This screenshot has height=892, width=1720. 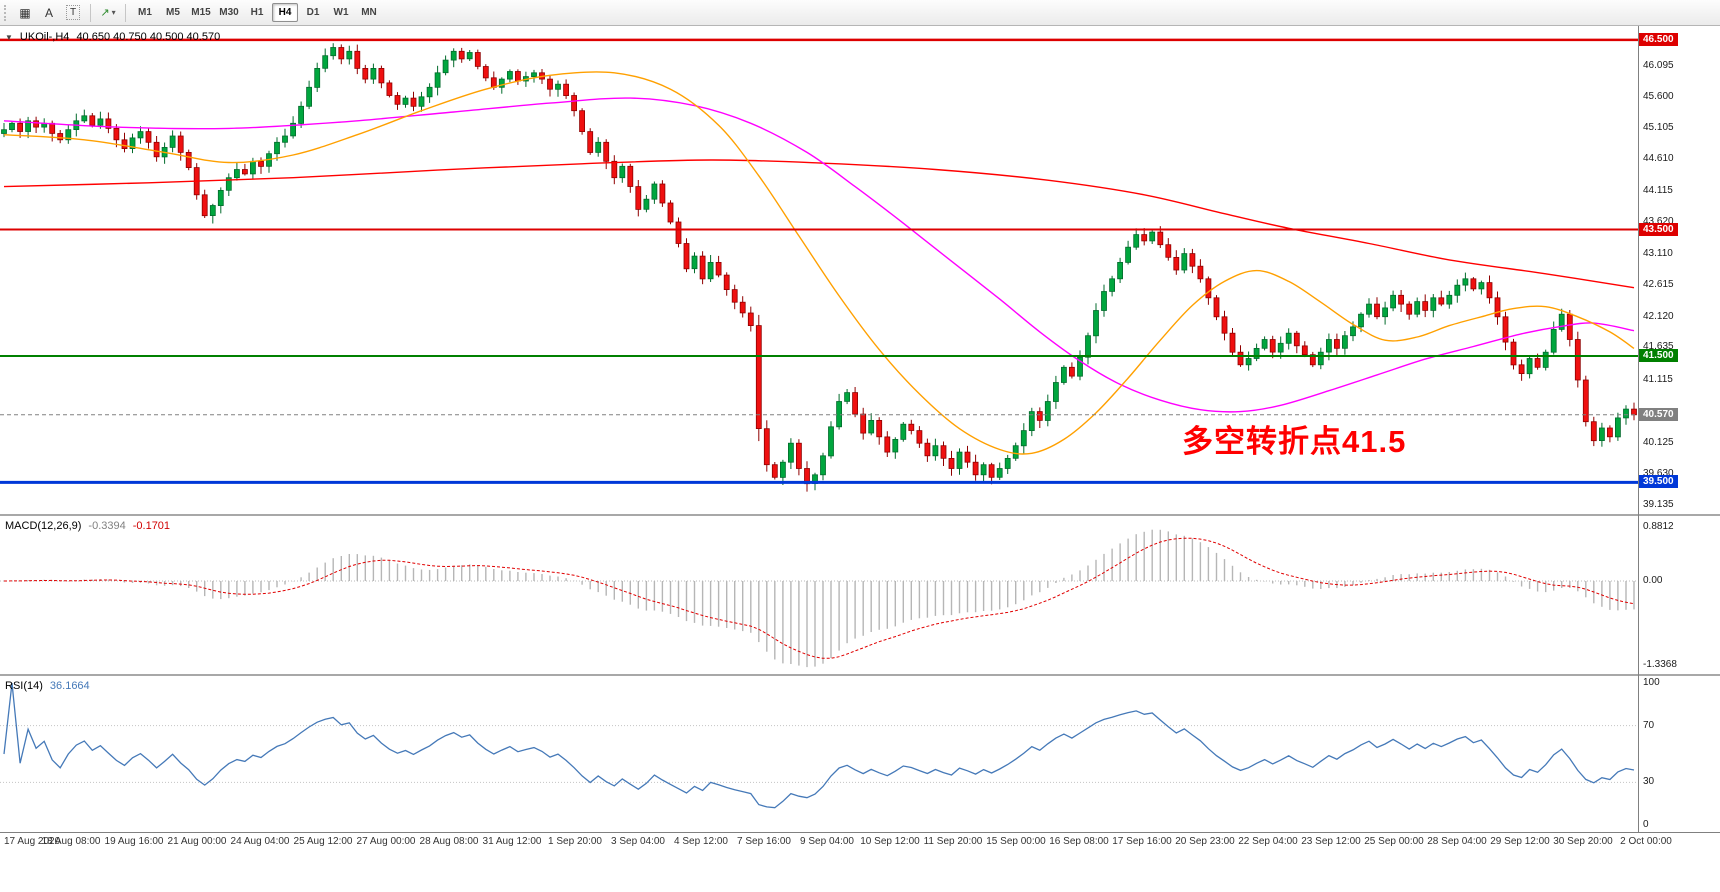 I want to click on time-axis-label: 31 Aug 12:00, so click(x=512, y=841).